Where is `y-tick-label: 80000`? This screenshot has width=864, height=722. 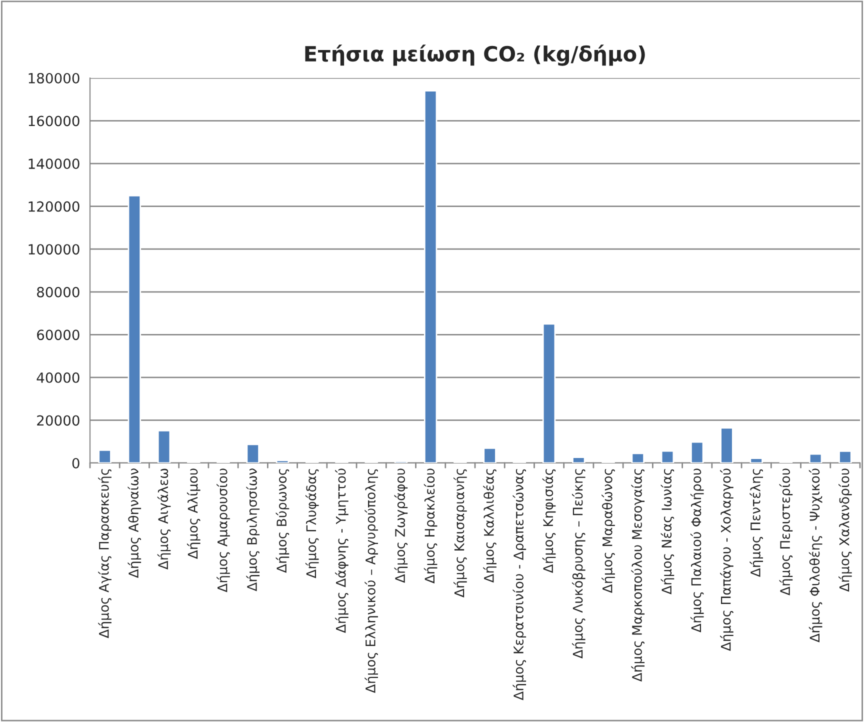 y-tick-label: 80000 is located at coordinates (58, 292).